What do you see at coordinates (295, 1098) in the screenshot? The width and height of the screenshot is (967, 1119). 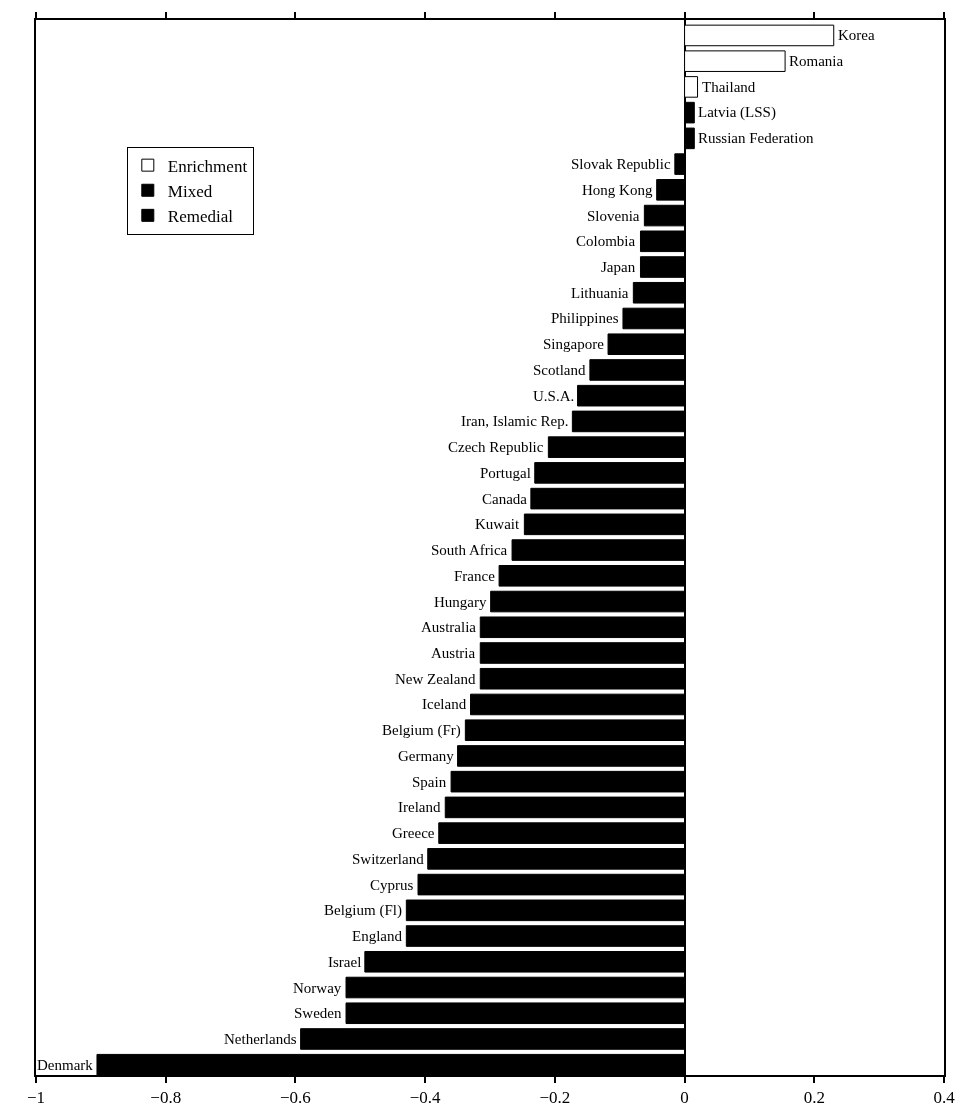 I see `x-tick-label: −0.6` at bounding box center [295, 1098].